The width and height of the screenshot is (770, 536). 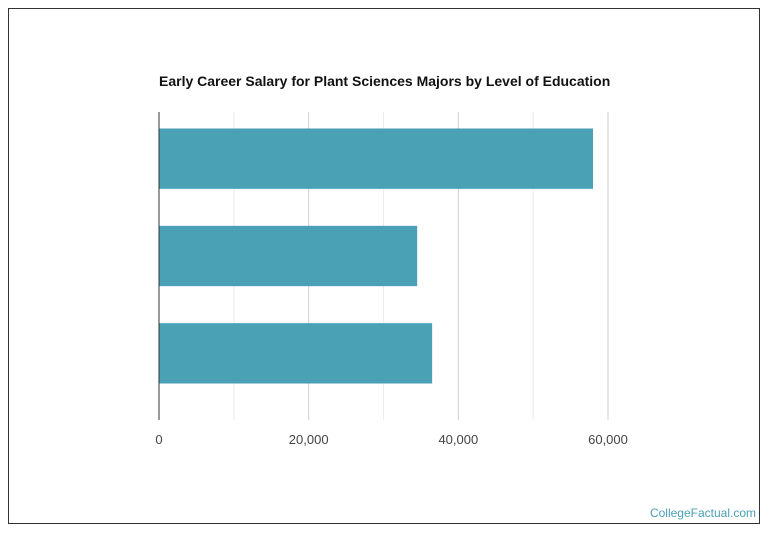 What do you see at coordinates (608, 439) in the screenshot?
I see `x-tick-label: 60,000` at bounding box center [608, 439].